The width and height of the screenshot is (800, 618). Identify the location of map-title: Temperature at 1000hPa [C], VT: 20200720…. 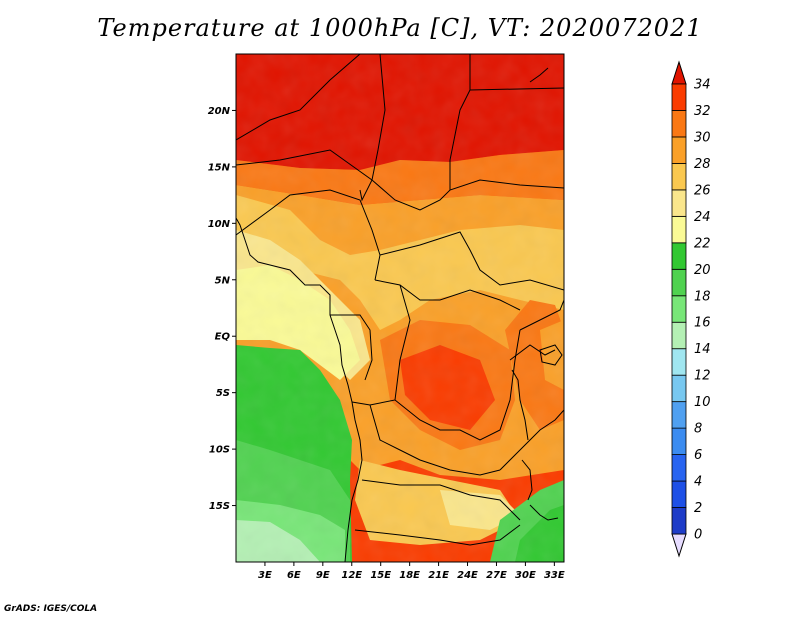
(400, 28).